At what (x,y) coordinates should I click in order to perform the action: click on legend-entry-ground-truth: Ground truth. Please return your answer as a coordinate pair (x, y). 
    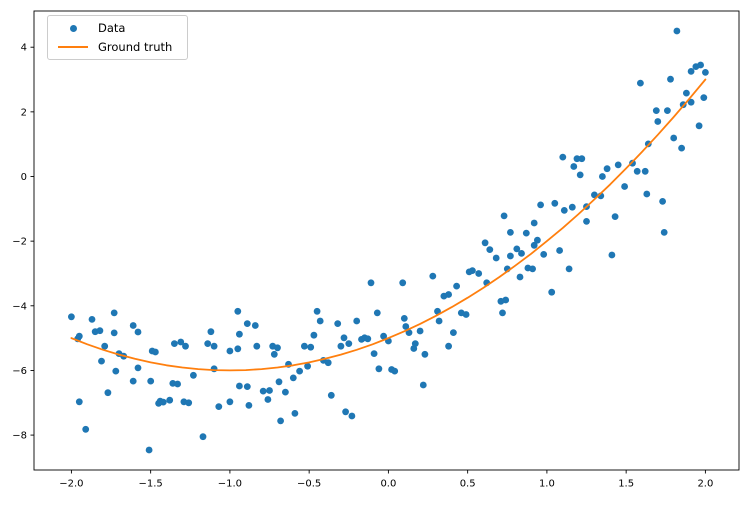
    Looking at the image, I should click on (117, 47).